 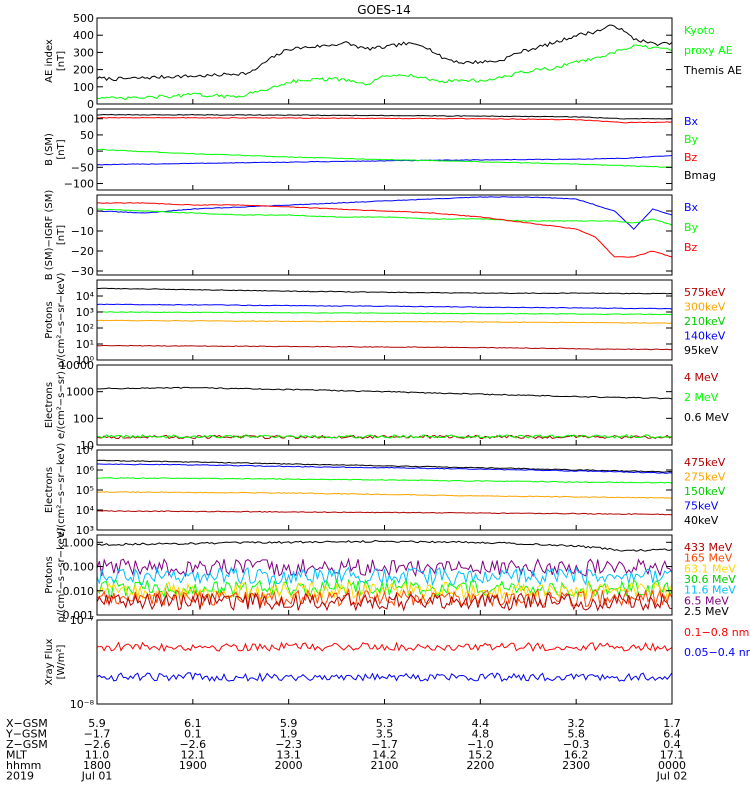 What do you see at coordinates (85, 328) in the screenshot?
I see `y-tick-label: 10²` at bounding box center [85, 328].